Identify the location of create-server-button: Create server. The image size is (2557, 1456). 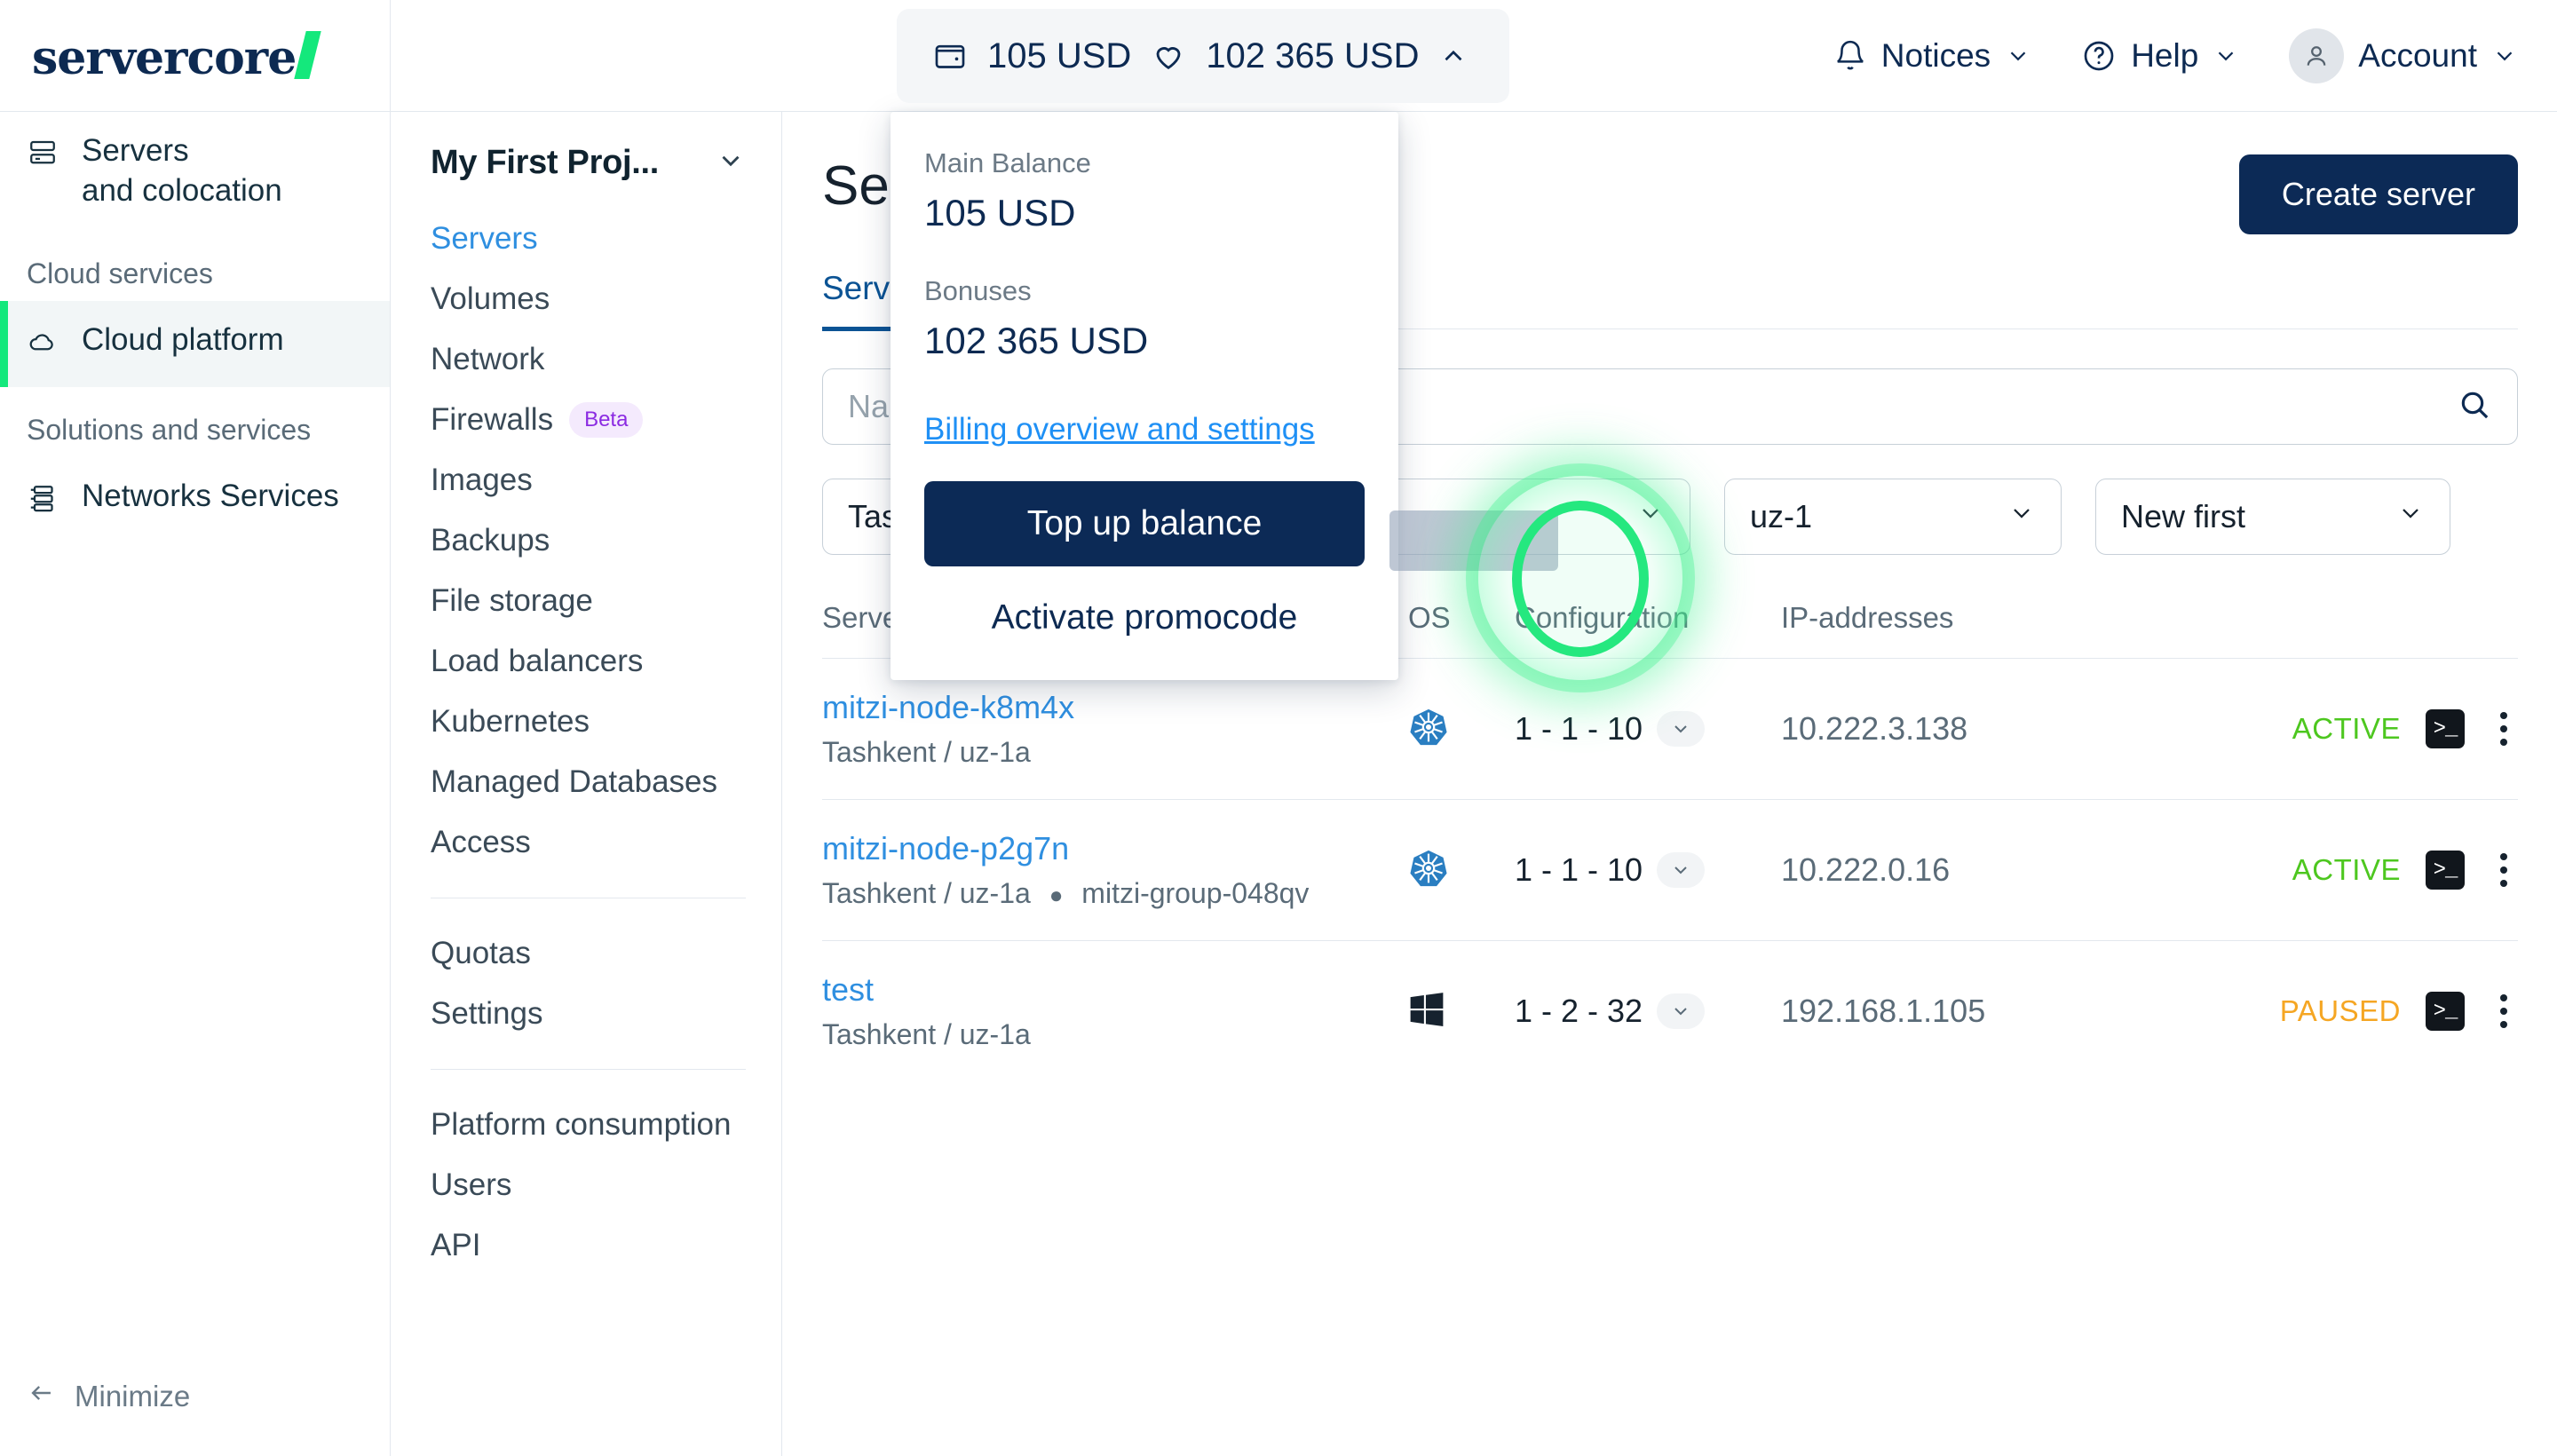
(2378, 194).